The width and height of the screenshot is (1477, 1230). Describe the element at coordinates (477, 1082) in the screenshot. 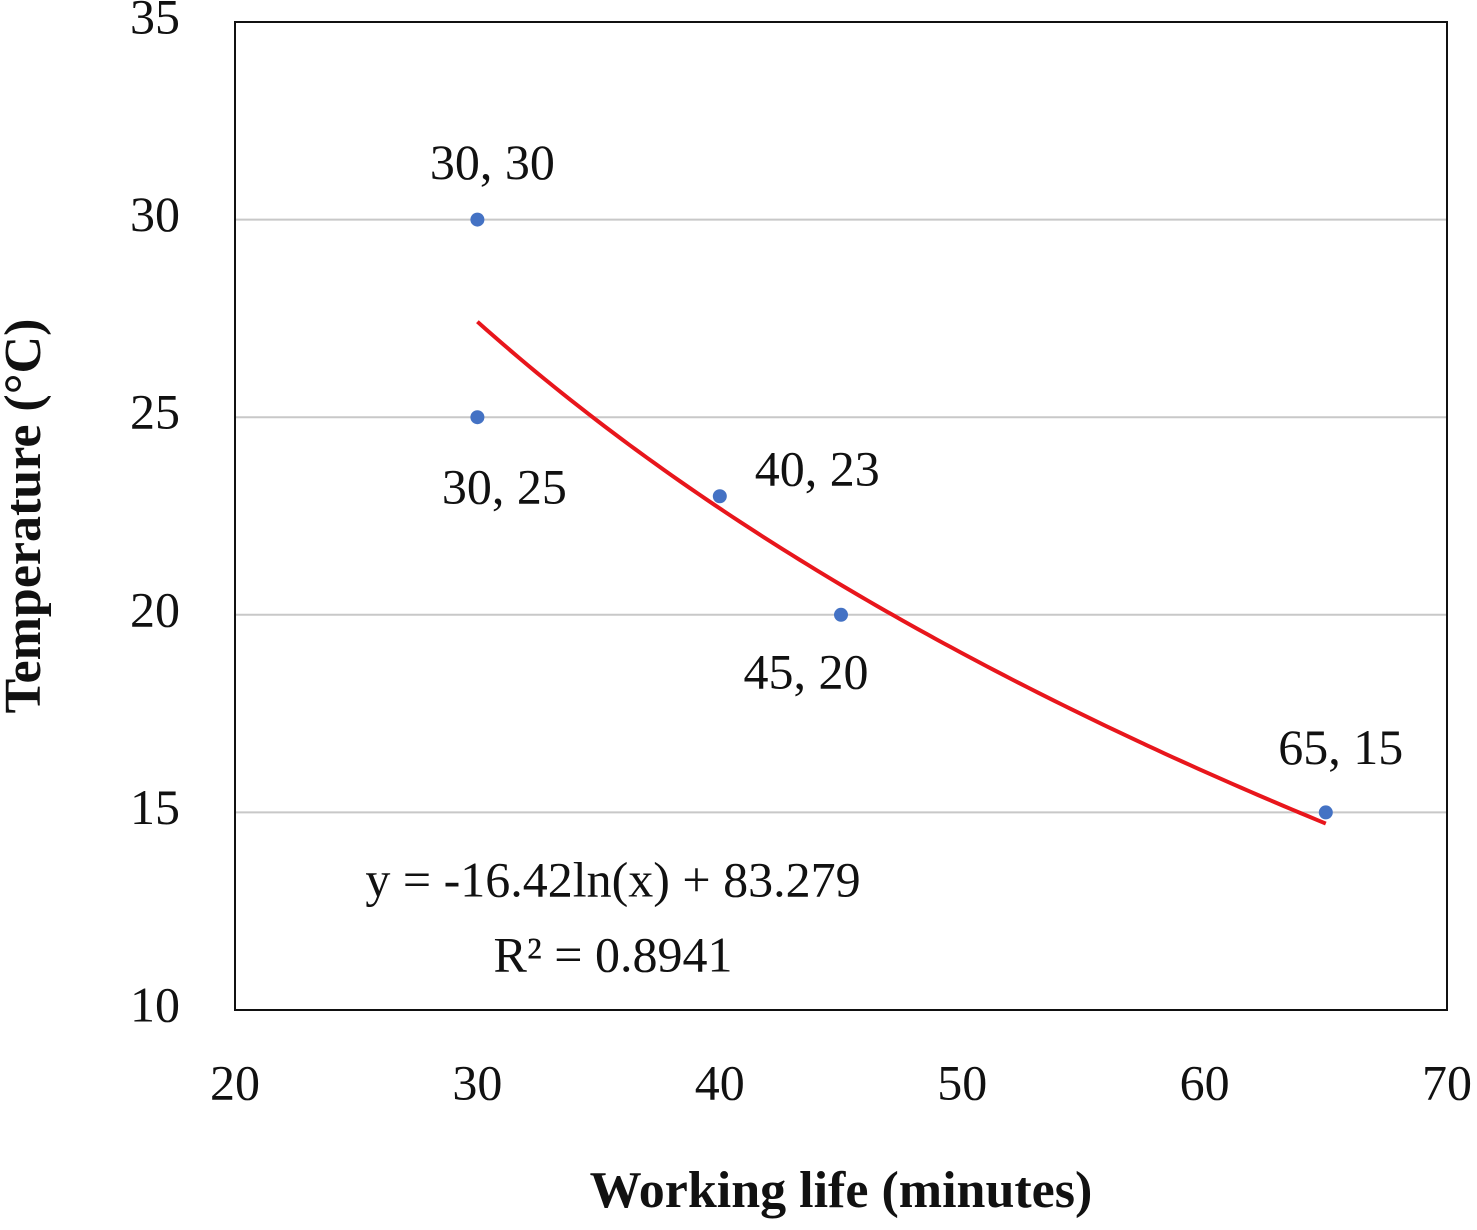

I see `x-tick-label: 30` at that location.